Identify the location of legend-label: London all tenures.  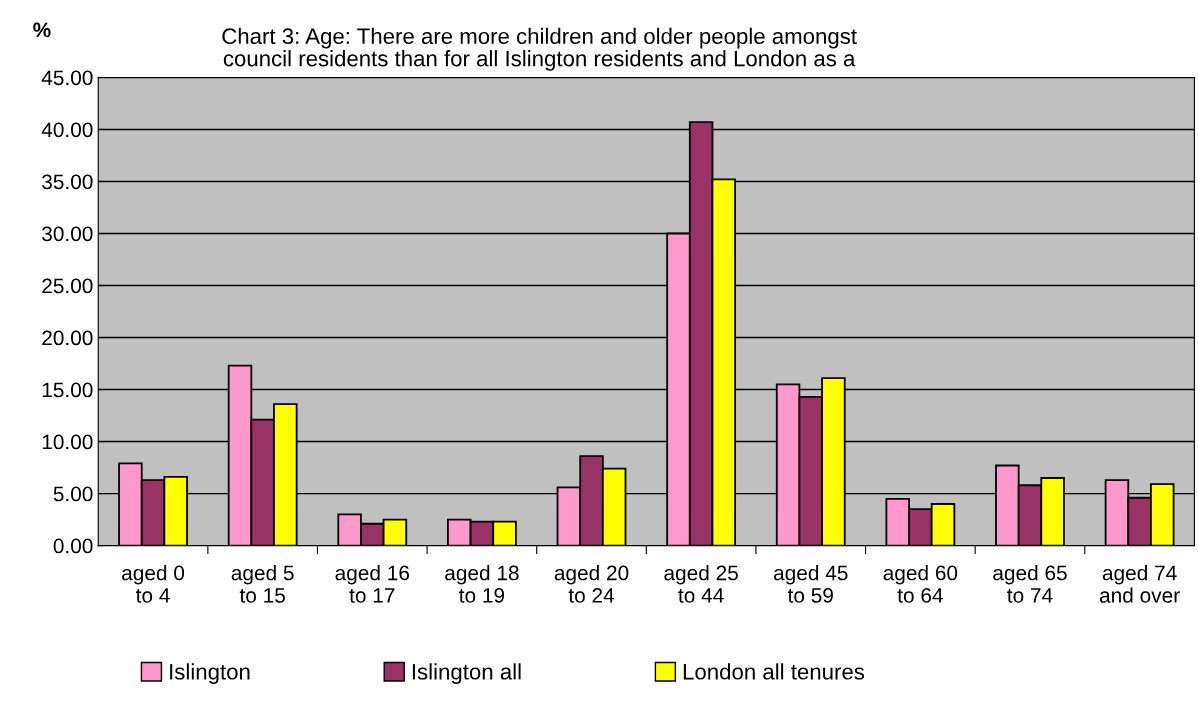
(774, 671).